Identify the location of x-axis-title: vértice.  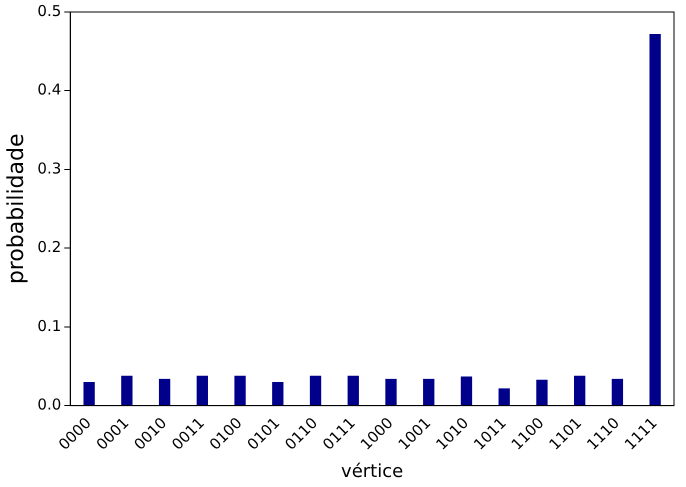
(372, 471).